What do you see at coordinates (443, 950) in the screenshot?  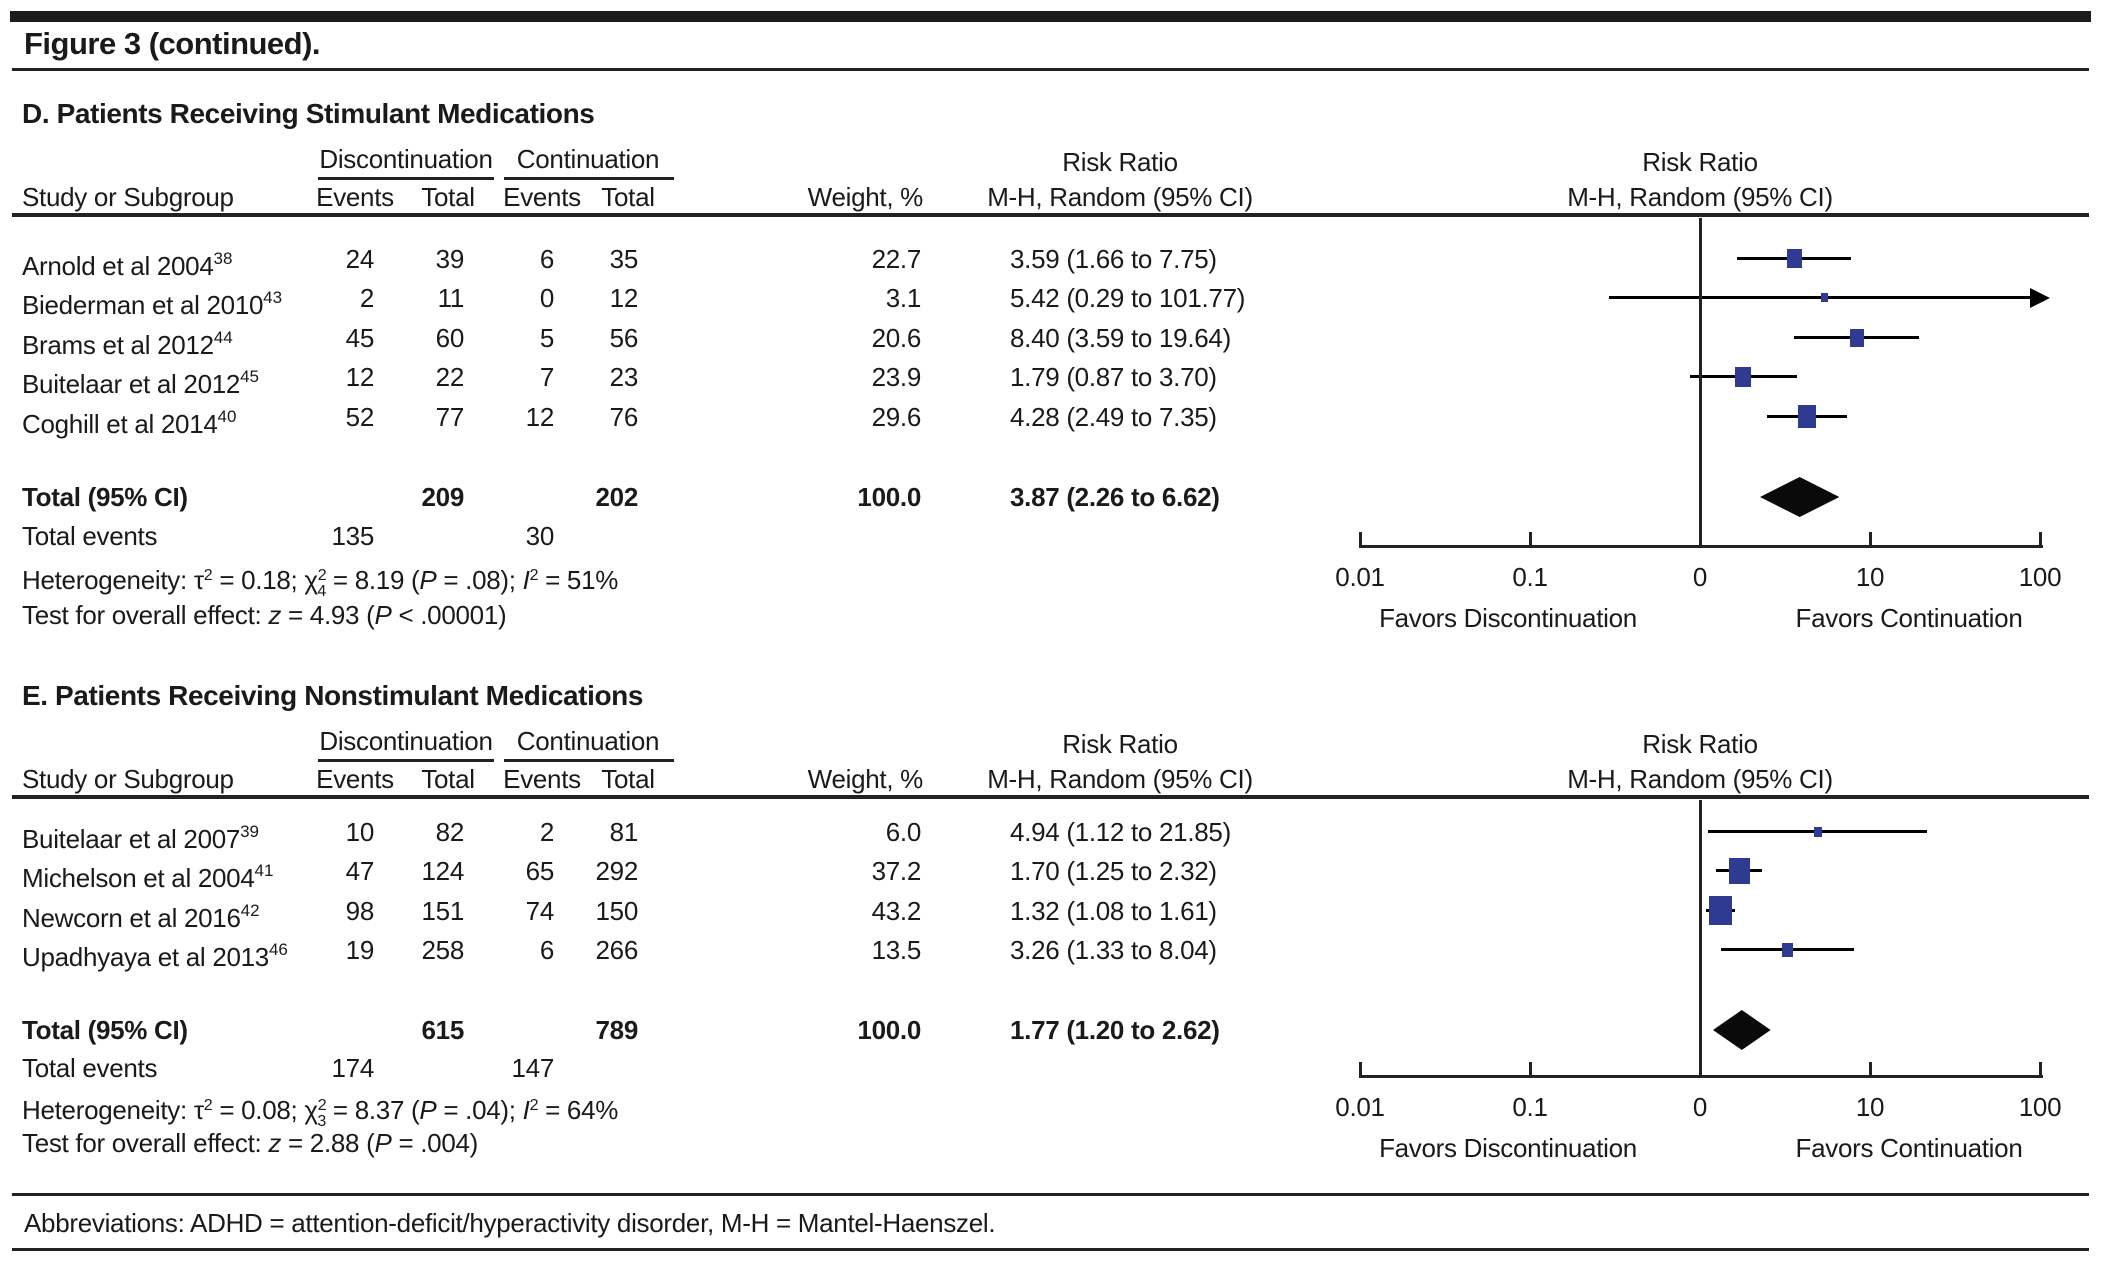 I see `disc-total-cell: 258` at bounding box center [443, 950].